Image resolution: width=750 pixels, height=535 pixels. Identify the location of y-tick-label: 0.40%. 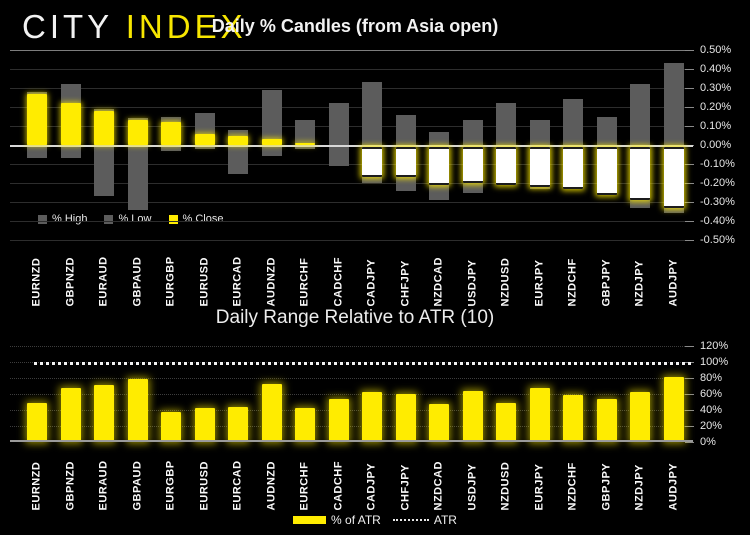
(716, 69).